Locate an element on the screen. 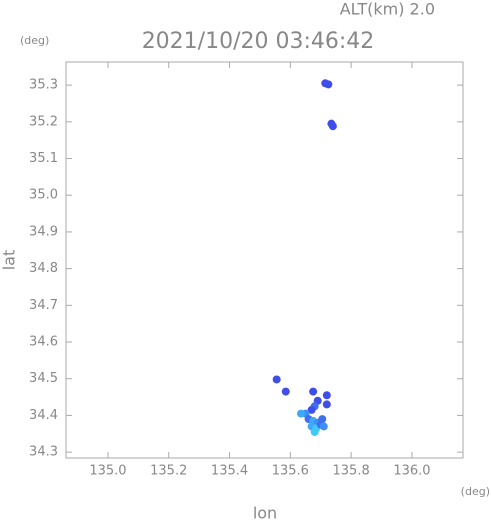  y-tick-label: 34.9 is located at coordinates (43, 231).